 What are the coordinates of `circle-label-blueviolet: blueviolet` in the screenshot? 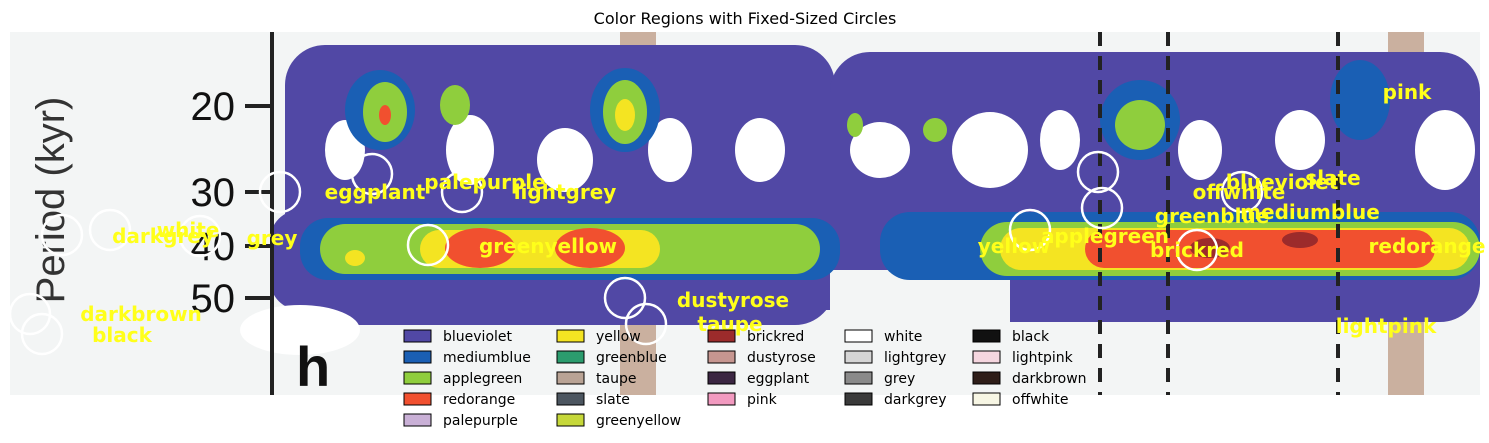 It's located at (1282, 182).